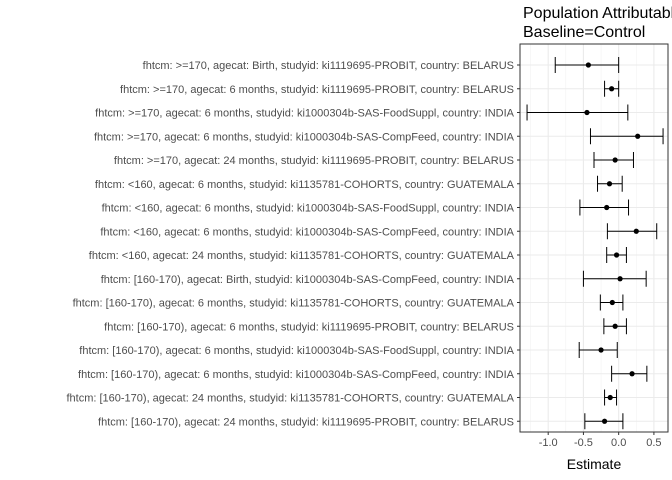 Image resolution: width=672 pixels, height=480 pixels. What do you see at coordinates (584, 32) in the screenshot?
I see `chart-title-line-2: Baseline=Control` at bounding box center [584, 32].